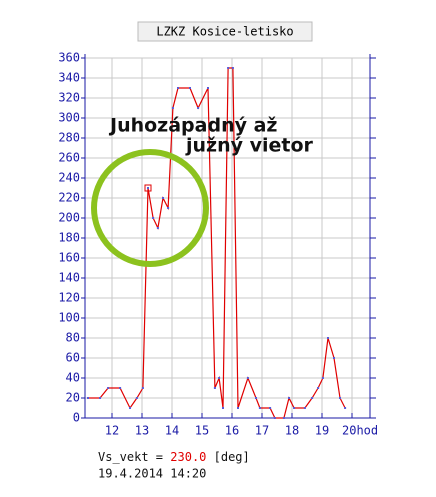 Image resolution: width=436 pixels, height=497 pixels. I want to click on readout: Vs_vekt = 230.0 [deg], so click(174, 457).